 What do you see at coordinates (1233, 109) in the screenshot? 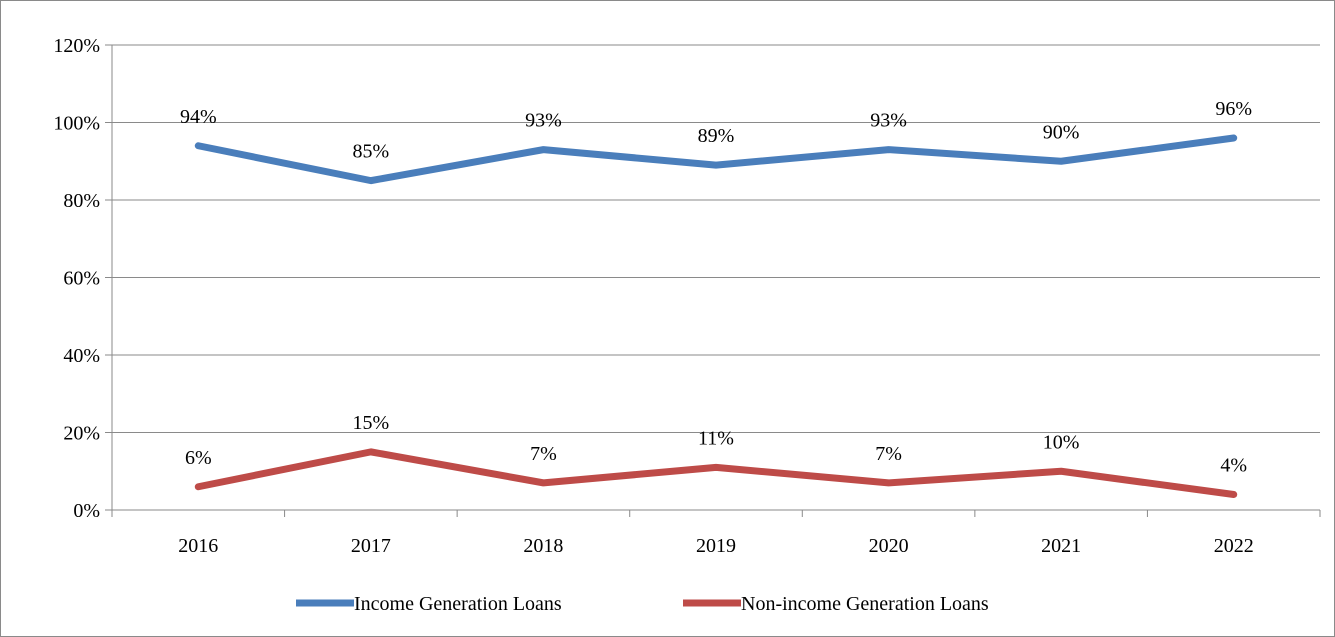
I see `data-label: 96%` at bounding box center [1233, 109].